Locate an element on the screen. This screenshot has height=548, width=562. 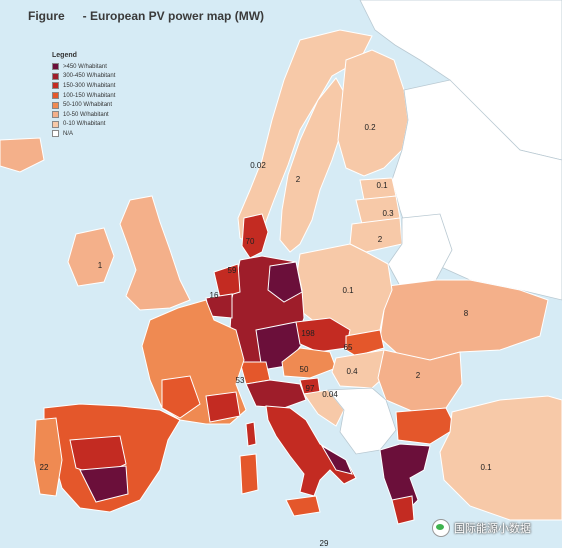
legend-item: 100-150 W/habitant is located at coordinates (83, 96).